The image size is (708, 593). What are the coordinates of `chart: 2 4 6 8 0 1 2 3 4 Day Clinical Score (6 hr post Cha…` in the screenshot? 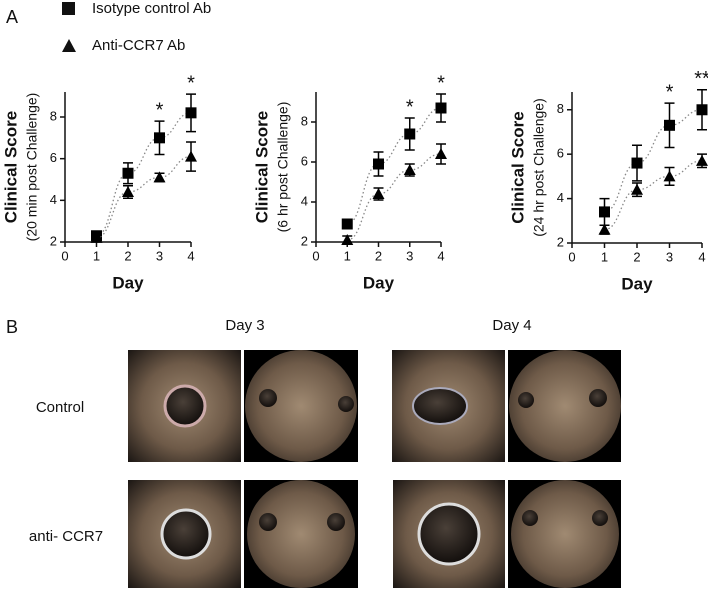 It's located at (349, 182).